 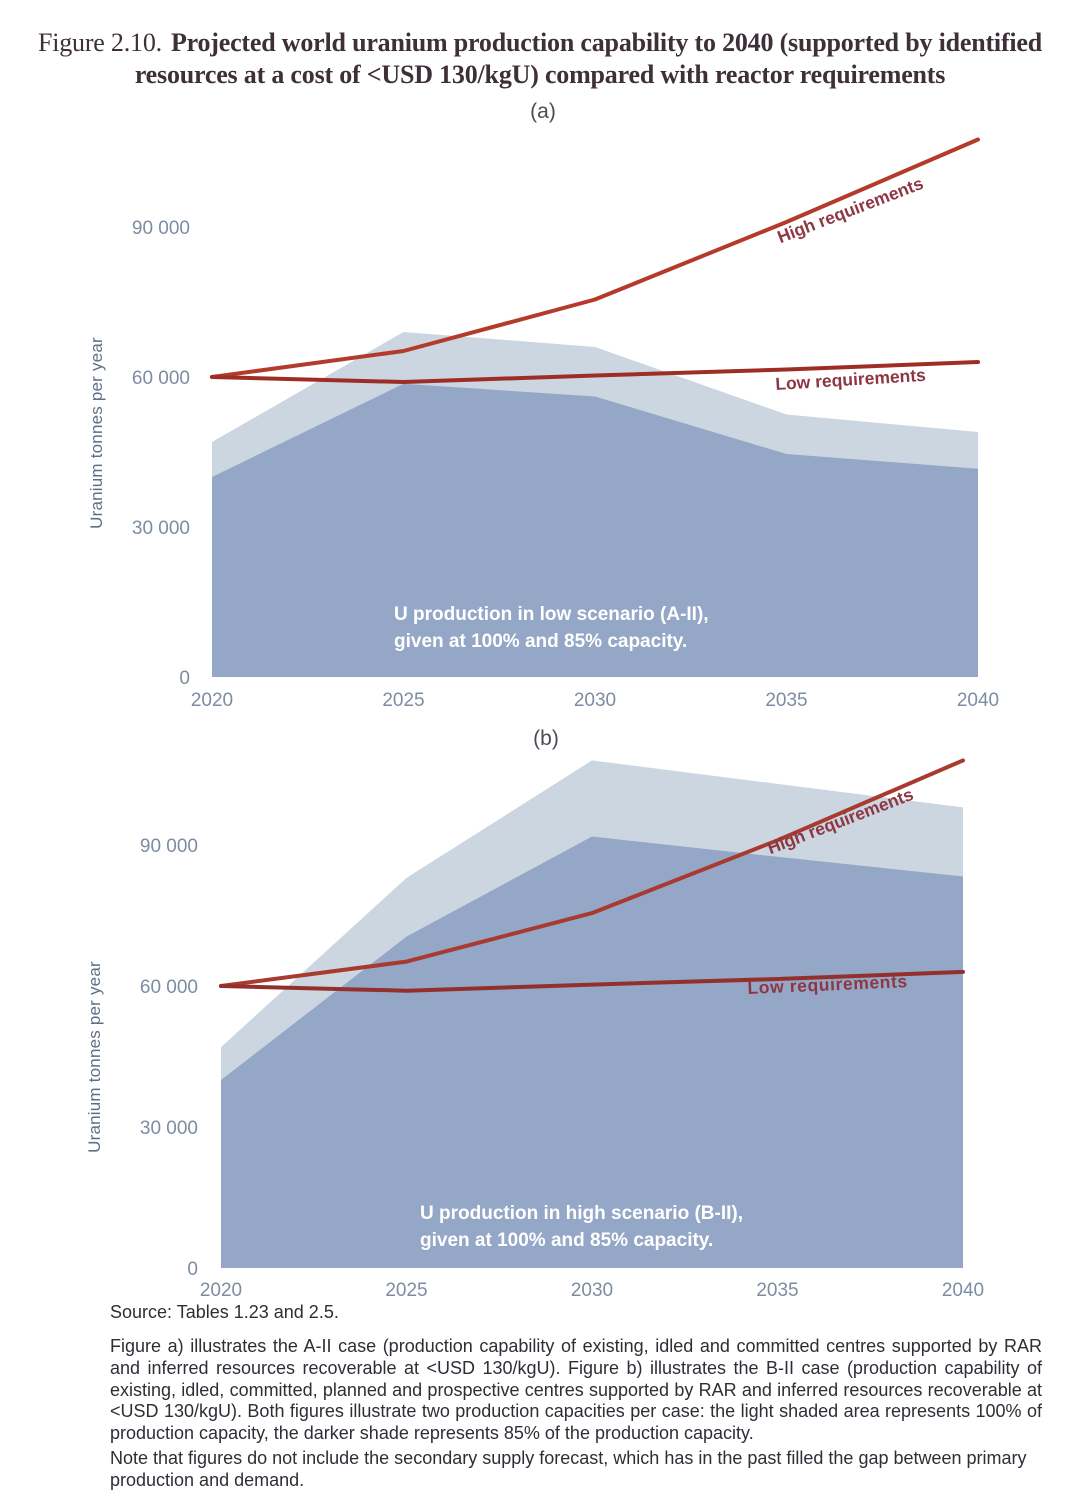 I want to click on chart-b-ytick-2: 60 000, so click(x=169, y=987).